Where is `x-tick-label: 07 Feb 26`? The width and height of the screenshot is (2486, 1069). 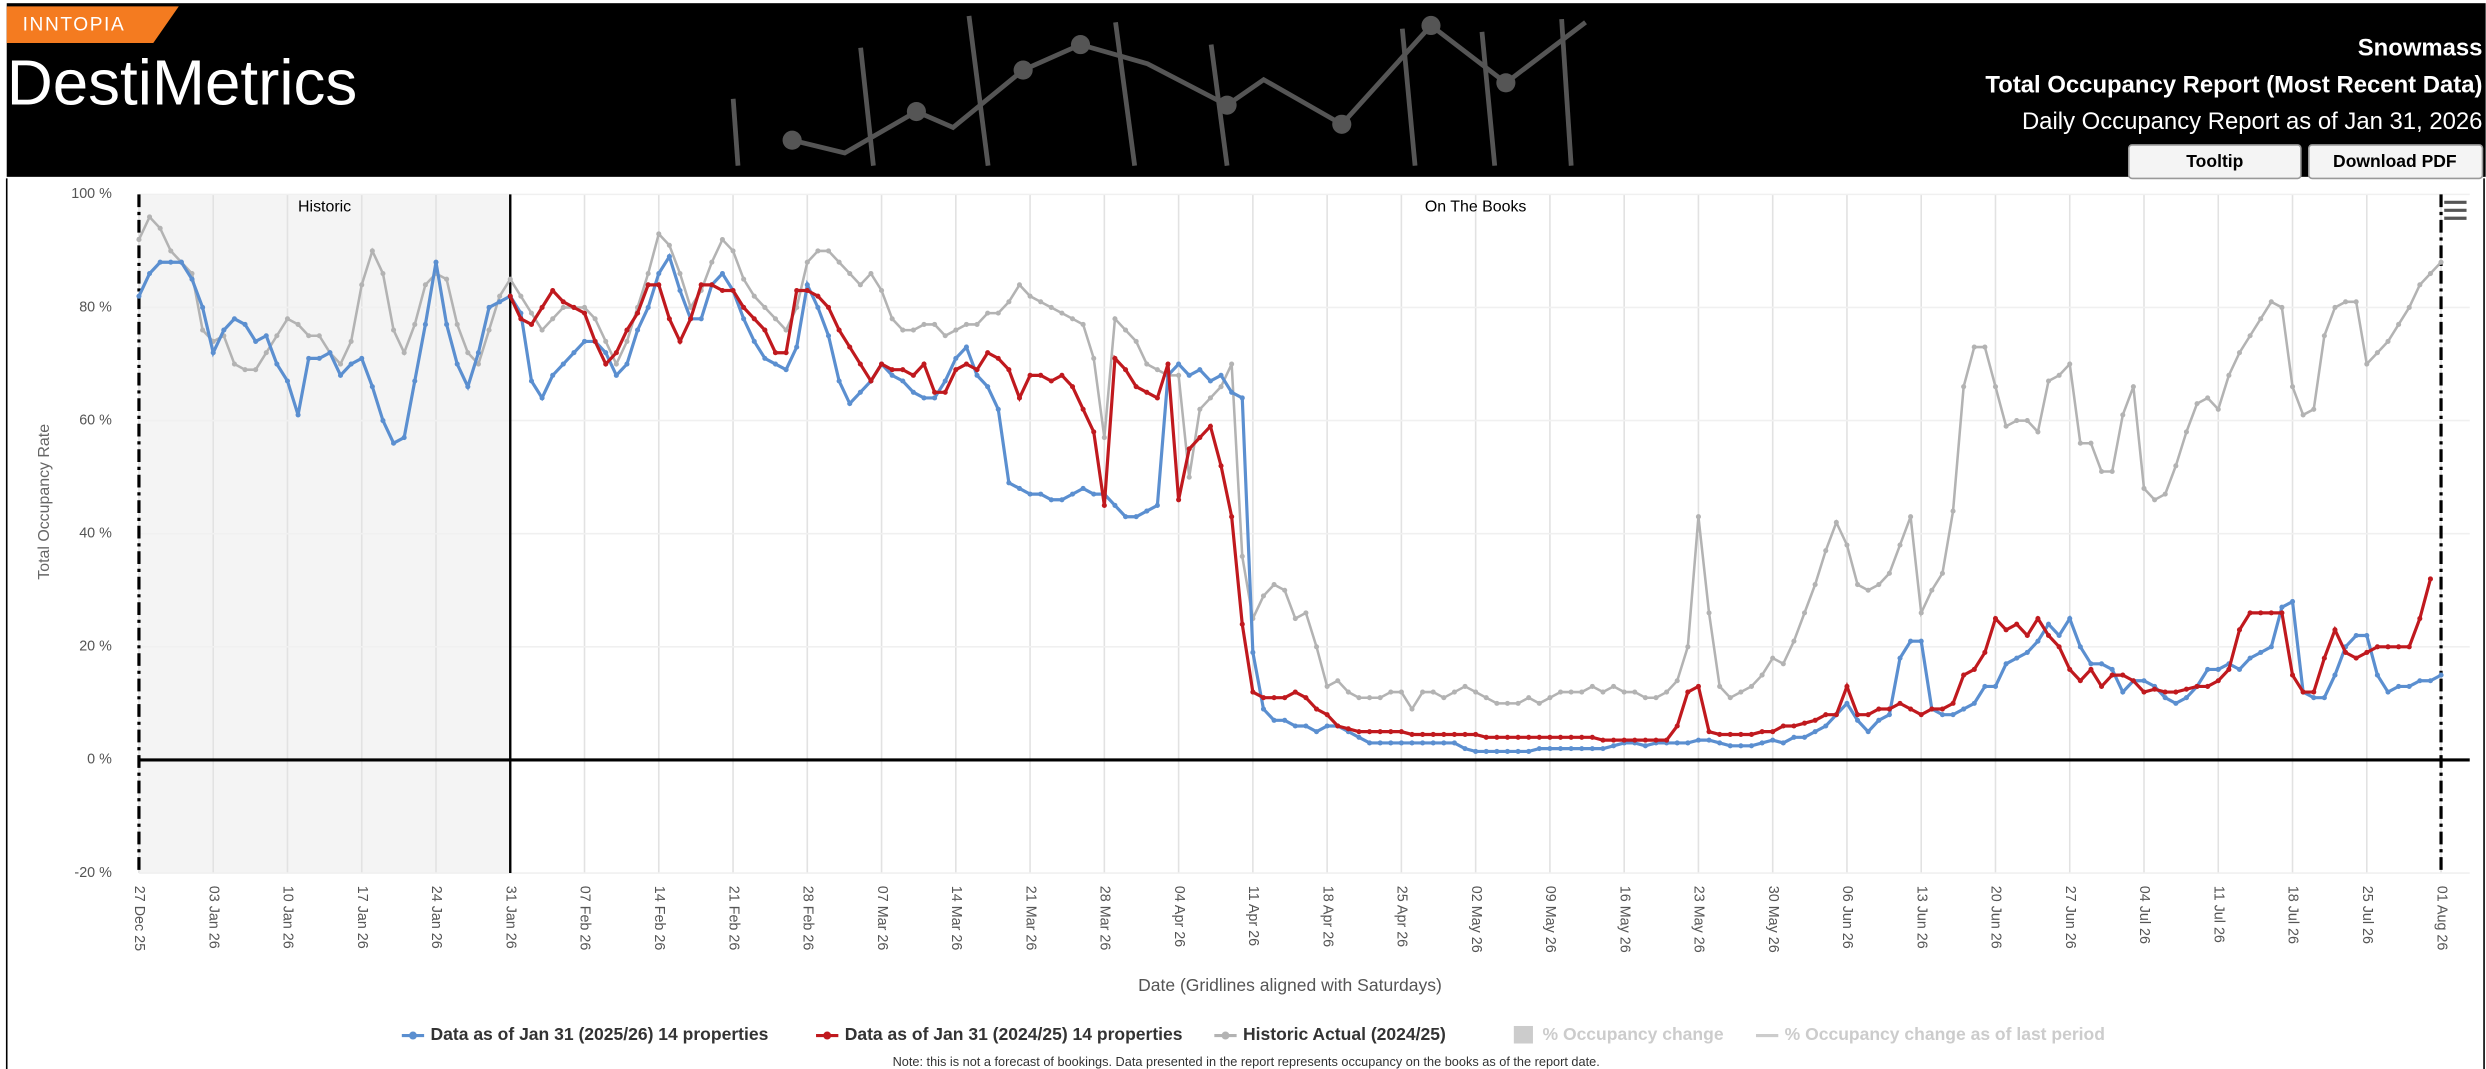 x-tick-label: 07 Feb 26 is located at coordinates (585, 918).